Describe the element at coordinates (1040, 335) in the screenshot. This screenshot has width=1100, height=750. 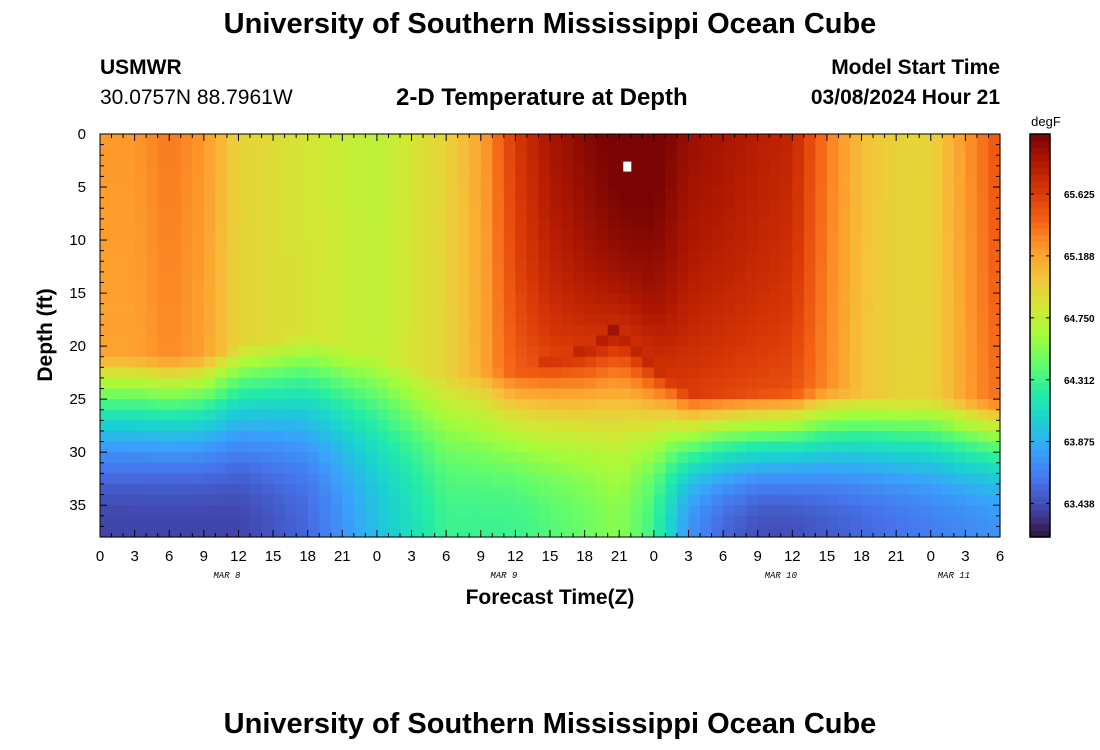
I see `colorbar-frame` at that location.